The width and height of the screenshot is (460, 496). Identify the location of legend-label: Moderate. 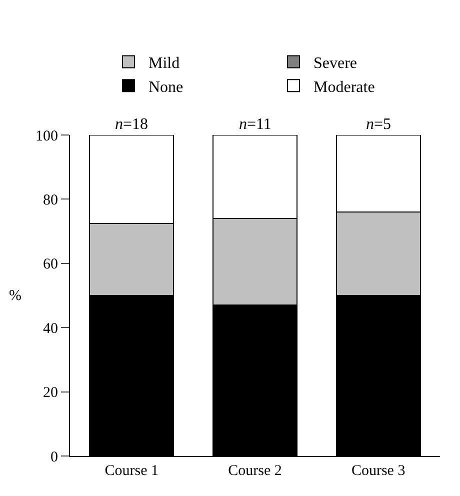
(344, 87).